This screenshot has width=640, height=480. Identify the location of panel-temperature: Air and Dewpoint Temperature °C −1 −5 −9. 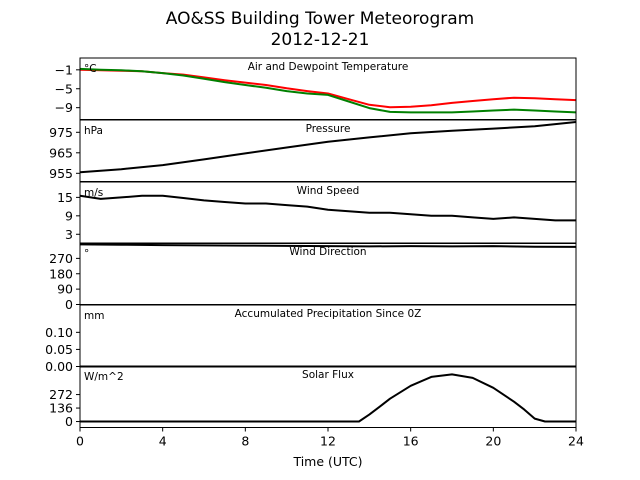
(316, 88).